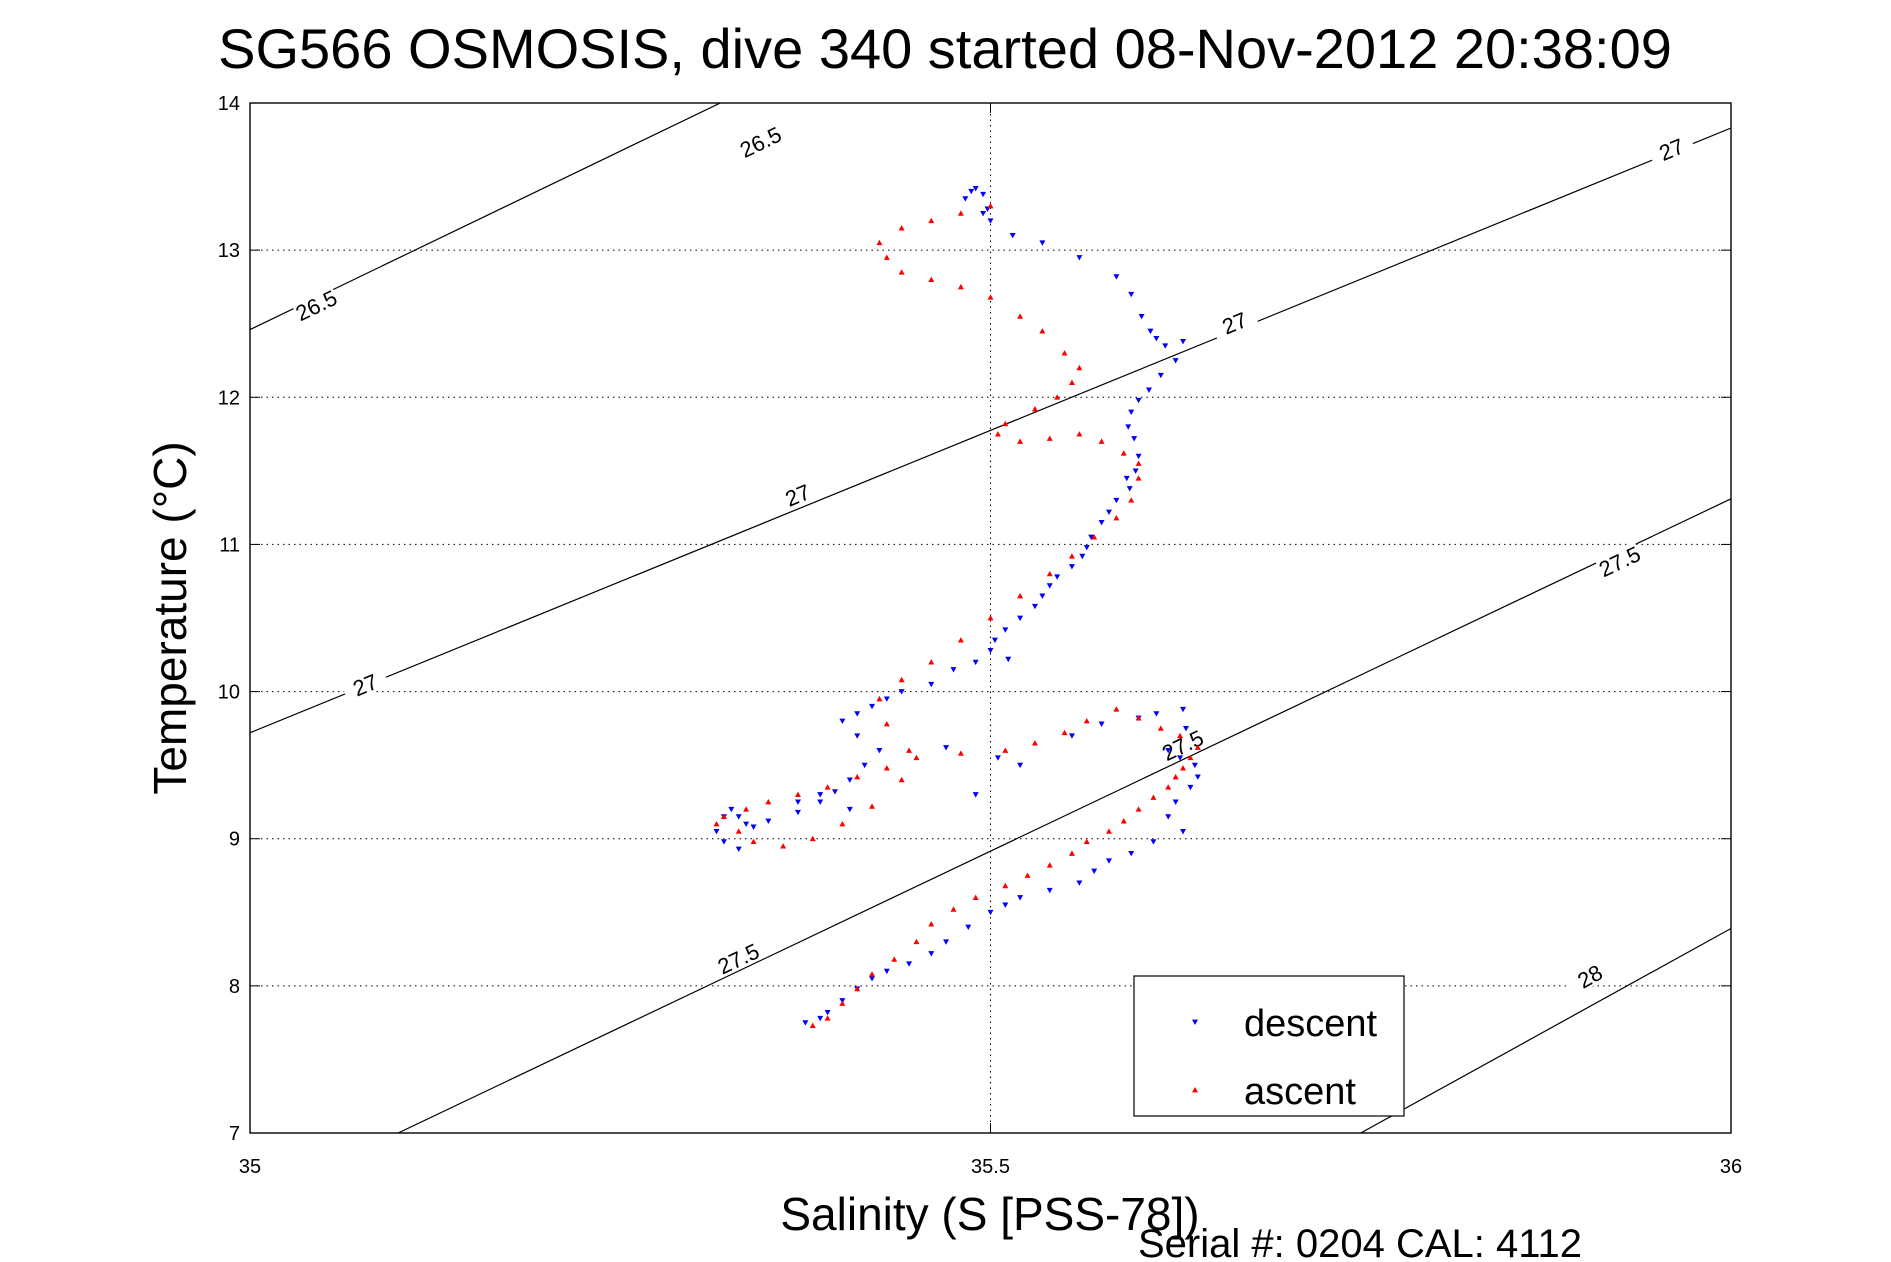 This screenshot has width=1891, height=1262. I want to click on serial-cal-text: Serial #: 0204 CAL: 4112, so click(1360, 1242).